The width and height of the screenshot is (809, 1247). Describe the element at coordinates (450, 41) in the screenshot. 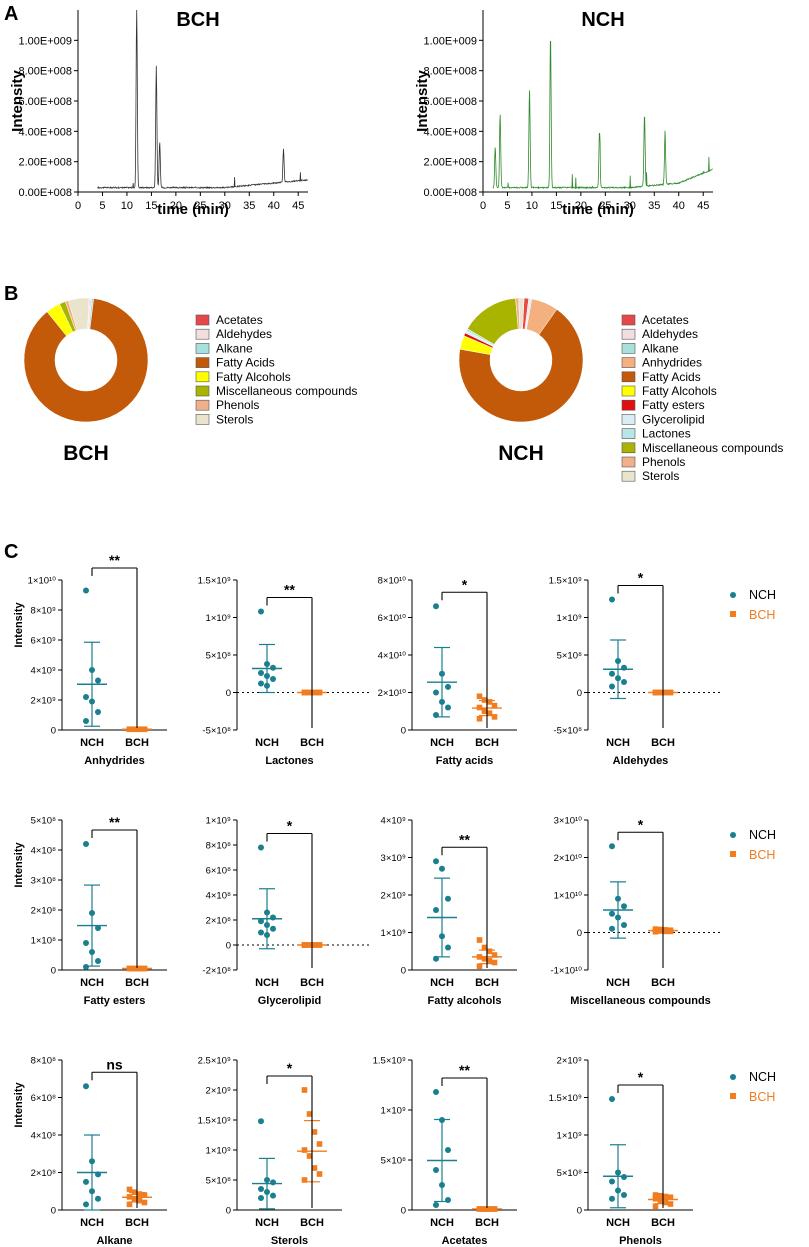

I see `y-tick-label: 1.00E+009` at that location.